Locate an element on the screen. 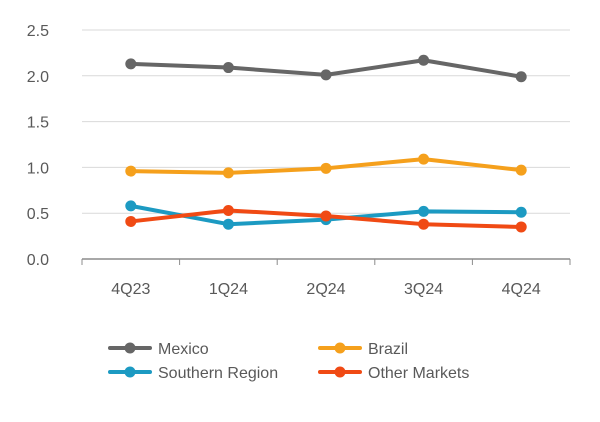 This screenshot has height=422, width=600. legend: Mexico Brazil Southern Region Other Markets is located at coordinates (288, 361).